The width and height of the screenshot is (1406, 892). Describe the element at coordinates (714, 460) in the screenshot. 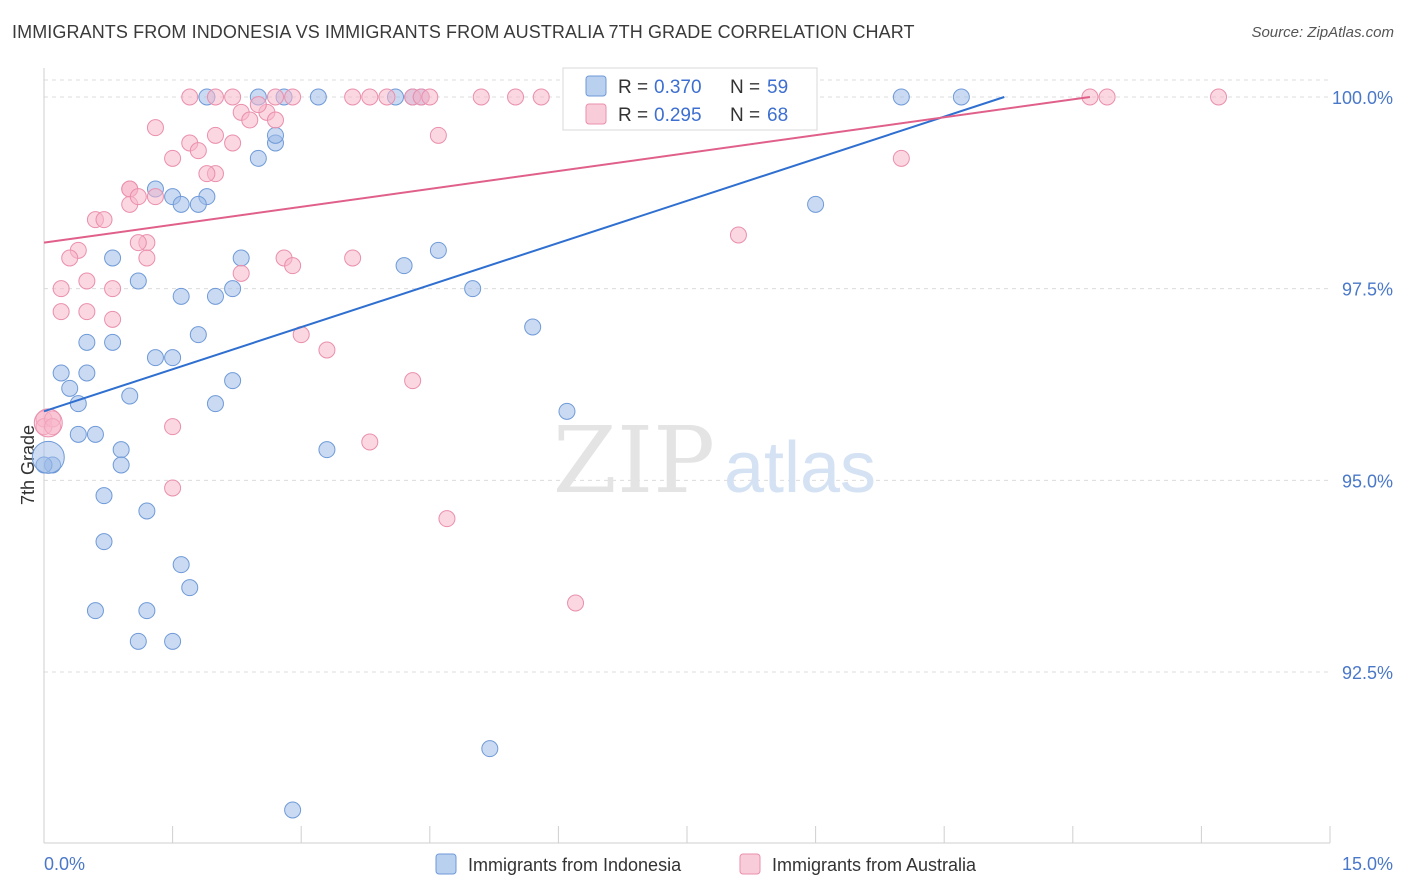

I see `watermark: ZIP atlas` at that location.